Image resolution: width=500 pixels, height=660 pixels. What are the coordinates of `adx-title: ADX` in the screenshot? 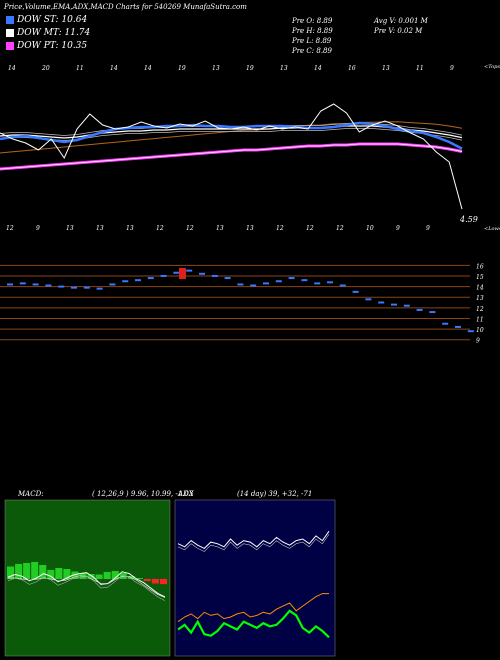 It's located at (186, 494).